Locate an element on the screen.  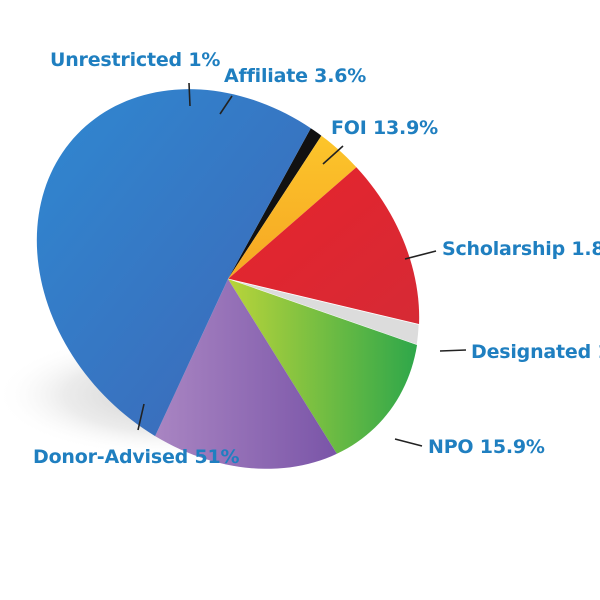
slice-label-designated: Designated 13 is located at coordinates (535, 352).